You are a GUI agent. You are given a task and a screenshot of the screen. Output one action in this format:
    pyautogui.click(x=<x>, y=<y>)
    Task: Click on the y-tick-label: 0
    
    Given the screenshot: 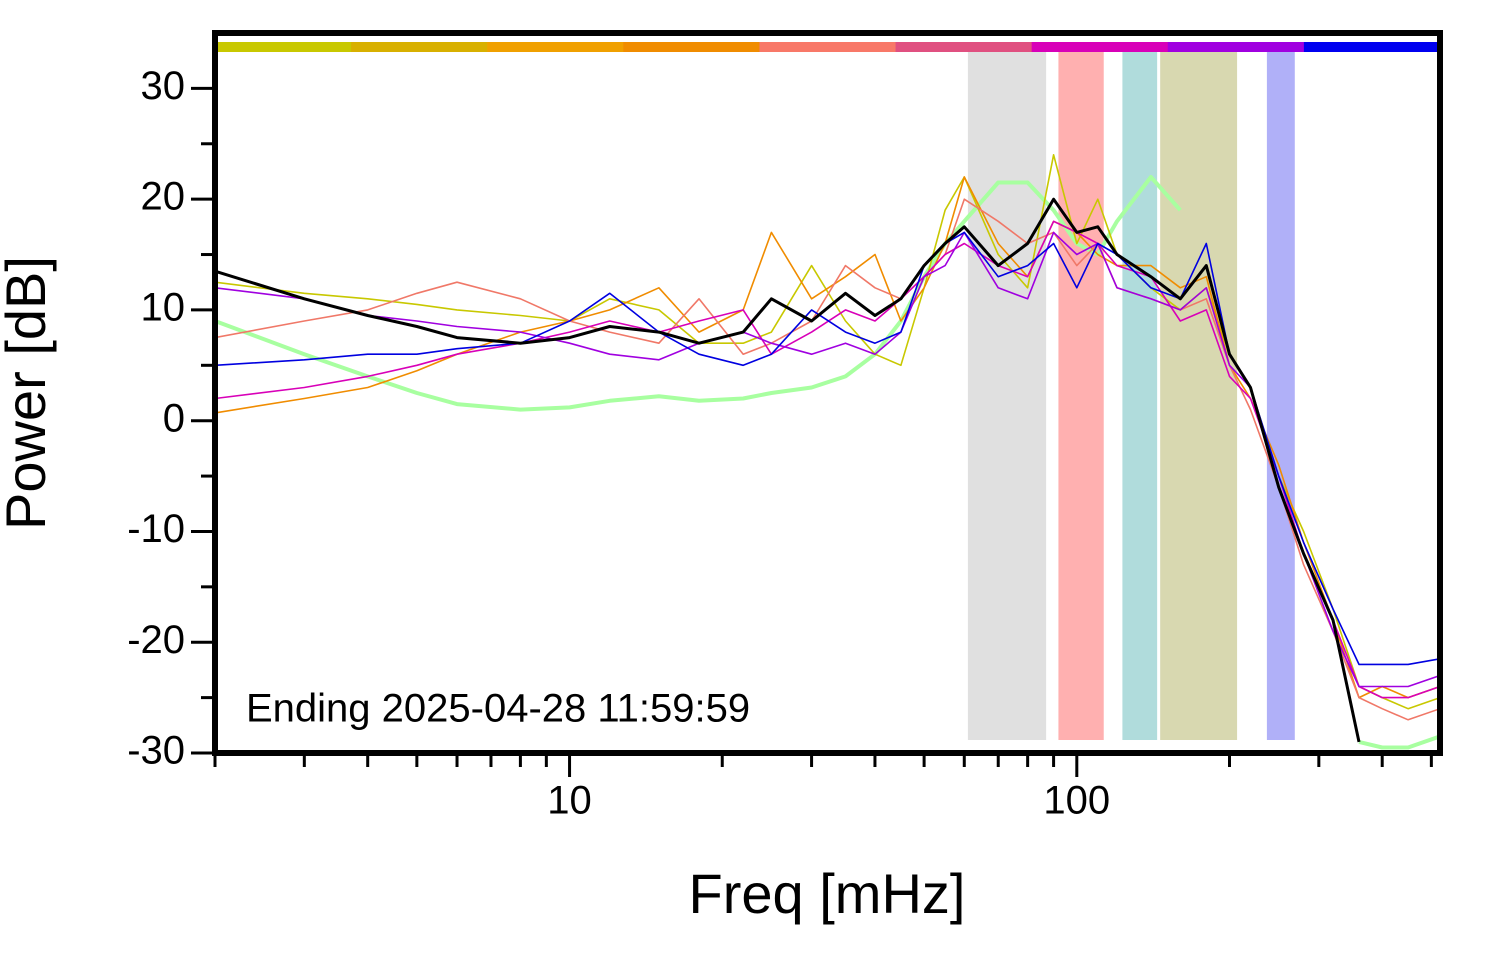 What is the action you would take?
    pyautogui.click(x=174, y=418)
    